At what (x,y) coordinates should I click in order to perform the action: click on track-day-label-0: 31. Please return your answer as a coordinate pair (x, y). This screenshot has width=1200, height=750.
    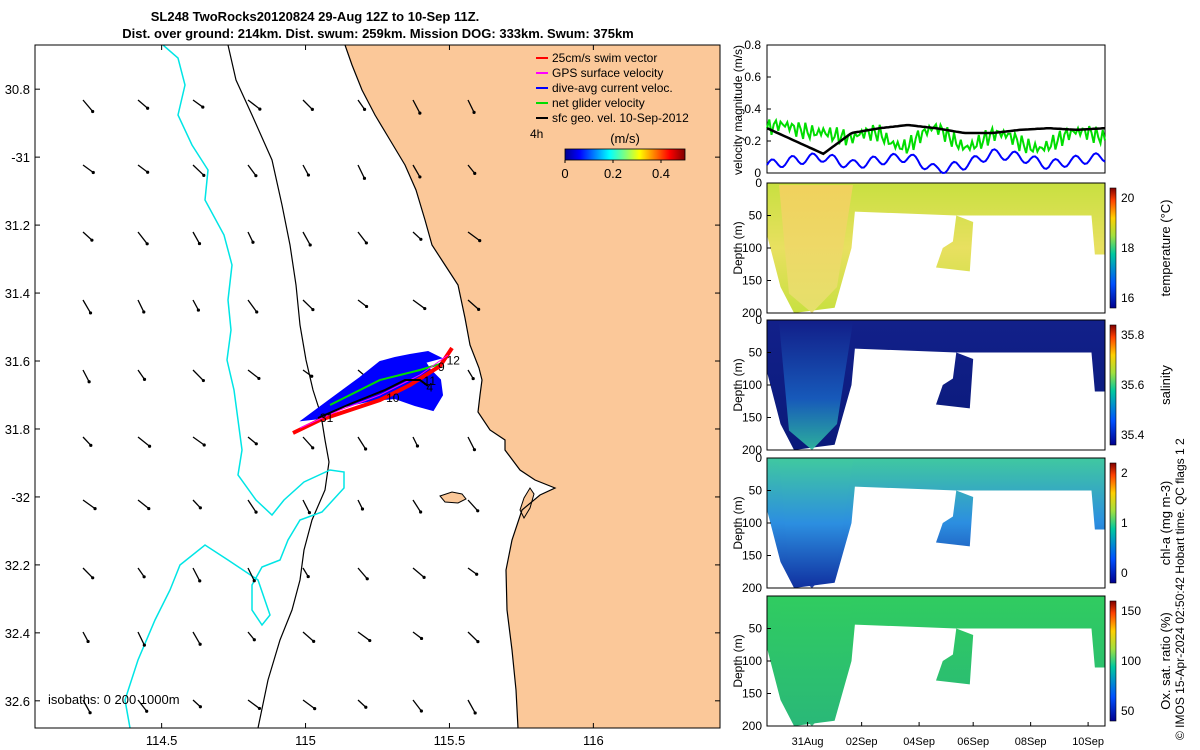
    Looking at the image, I should click on (327, 418).